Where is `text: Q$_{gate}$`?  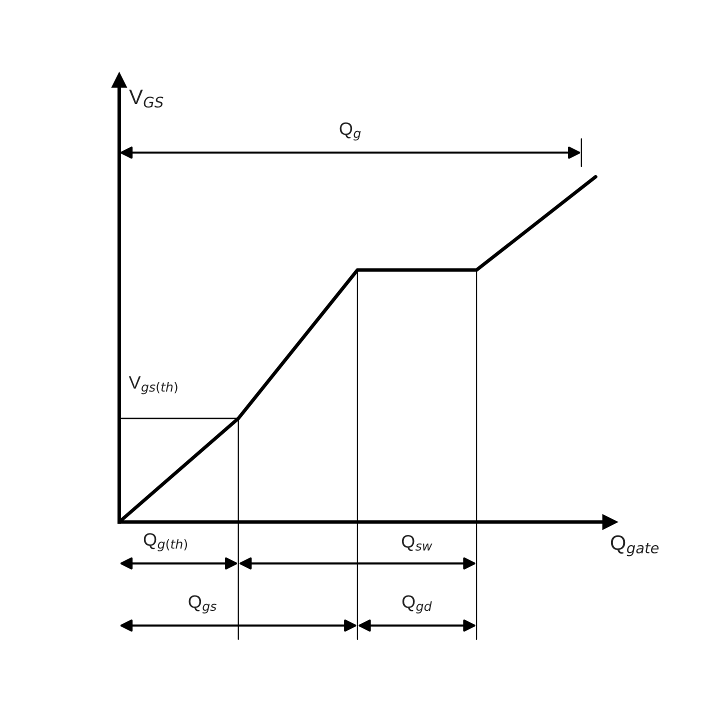 text: Q$_{gate}$ is located at coordinates (634, 545).